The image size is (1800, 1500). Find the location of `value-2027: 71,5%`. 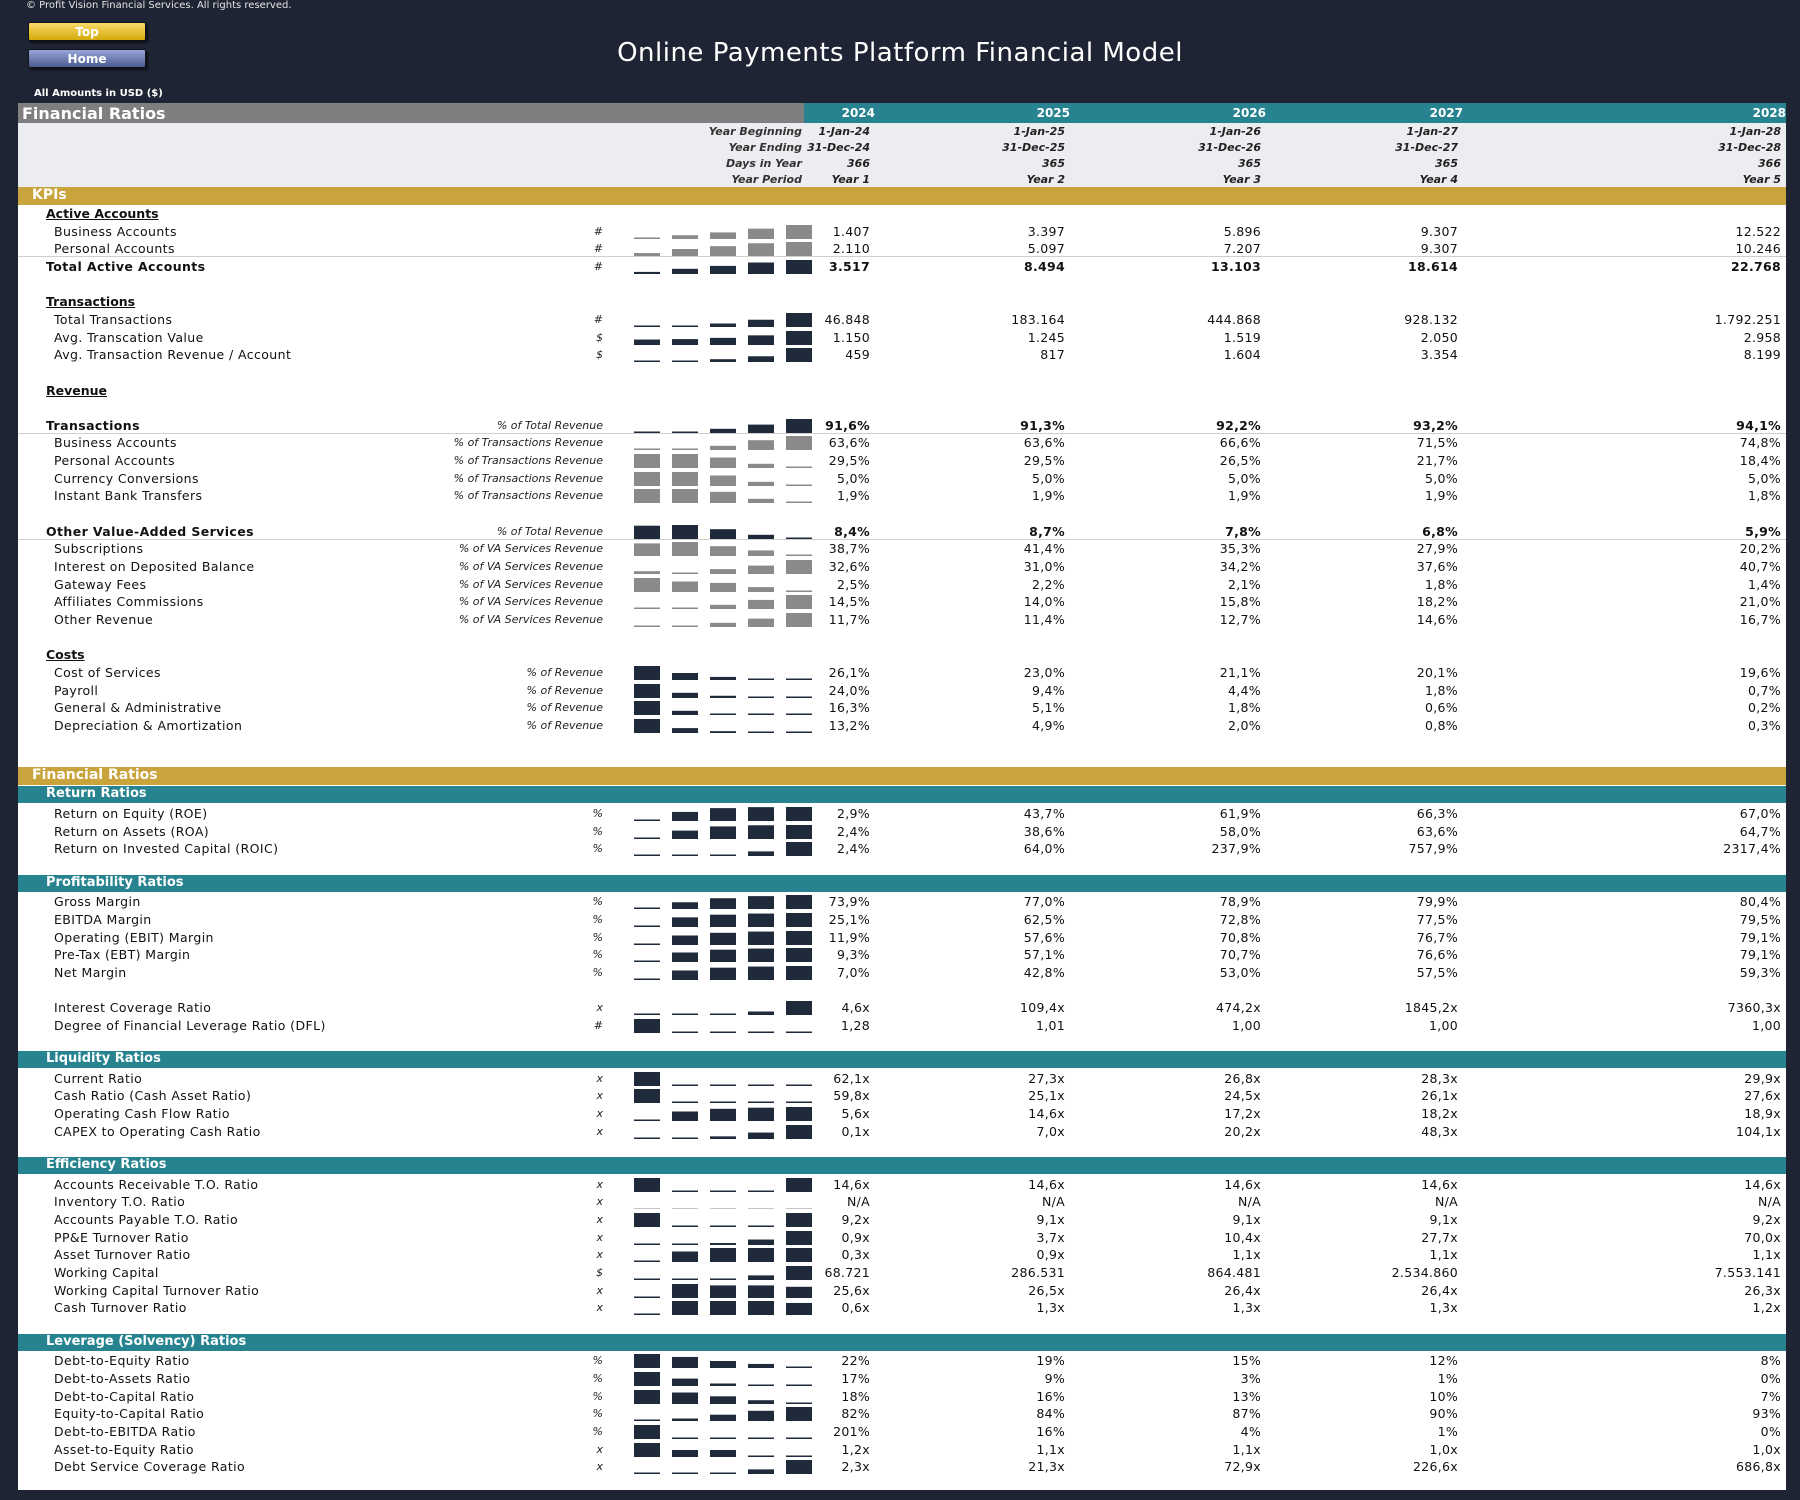

value-2027: 71,5% is located at coordinates (1437, 442).